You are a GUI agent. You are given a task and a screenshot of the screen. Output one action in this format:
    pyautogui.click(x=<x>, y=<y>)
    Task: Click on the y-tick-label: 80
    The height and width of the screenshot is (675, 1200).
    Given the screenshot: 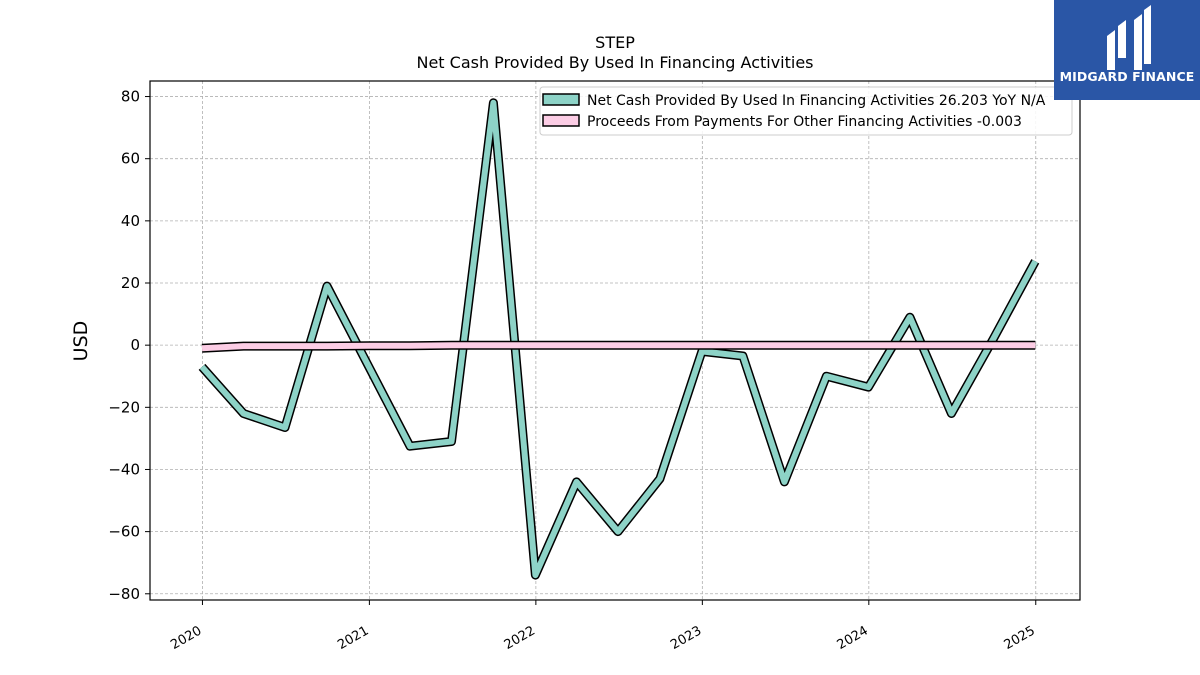 What is the action you would take?
    pyautogui.click(x=130, y=97)
    